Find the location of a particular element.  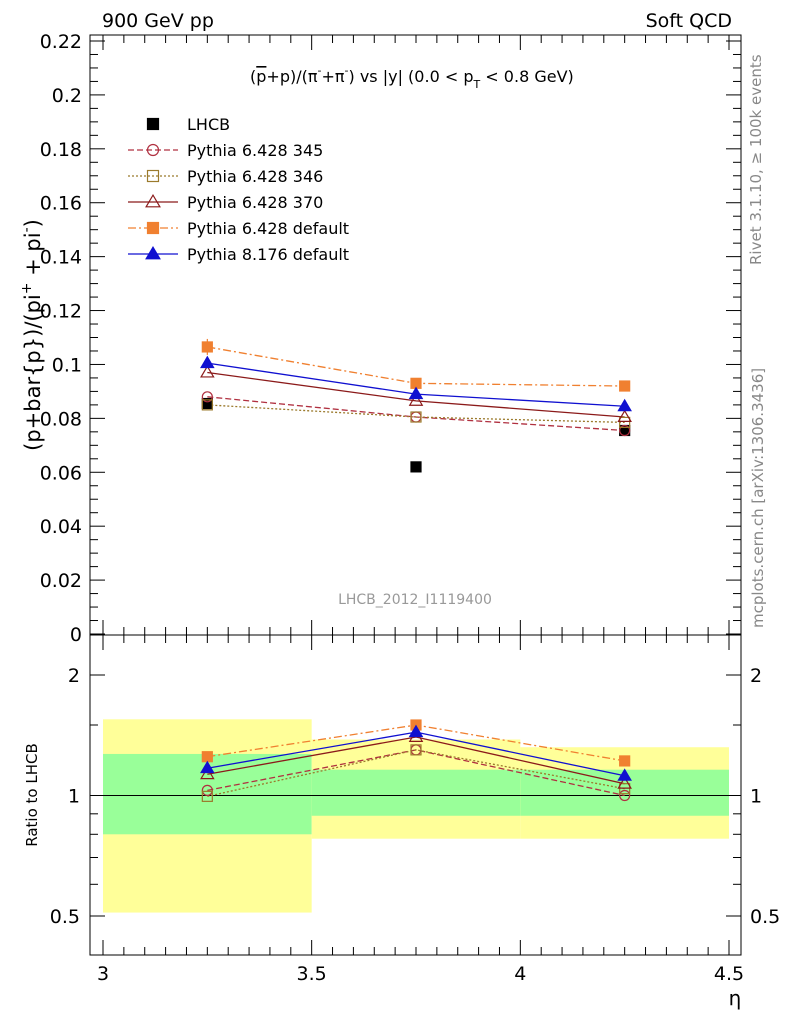

main-y-tick-label: 0.12 is located at coordinates (61, 312).